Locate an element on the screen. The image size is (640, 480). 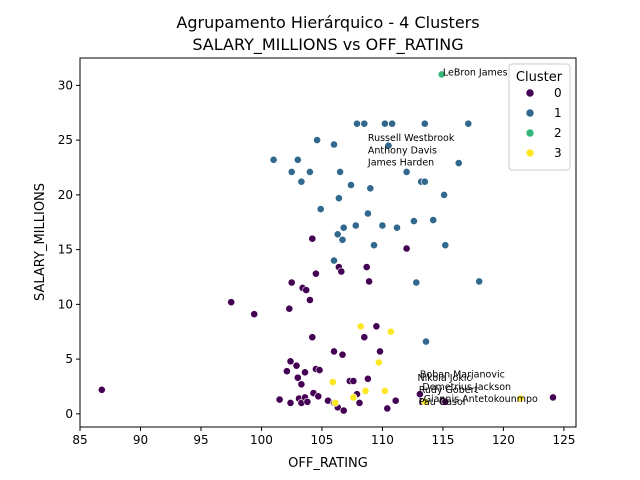
annotation-0: LeBron James is located at coordinates (475, 73).